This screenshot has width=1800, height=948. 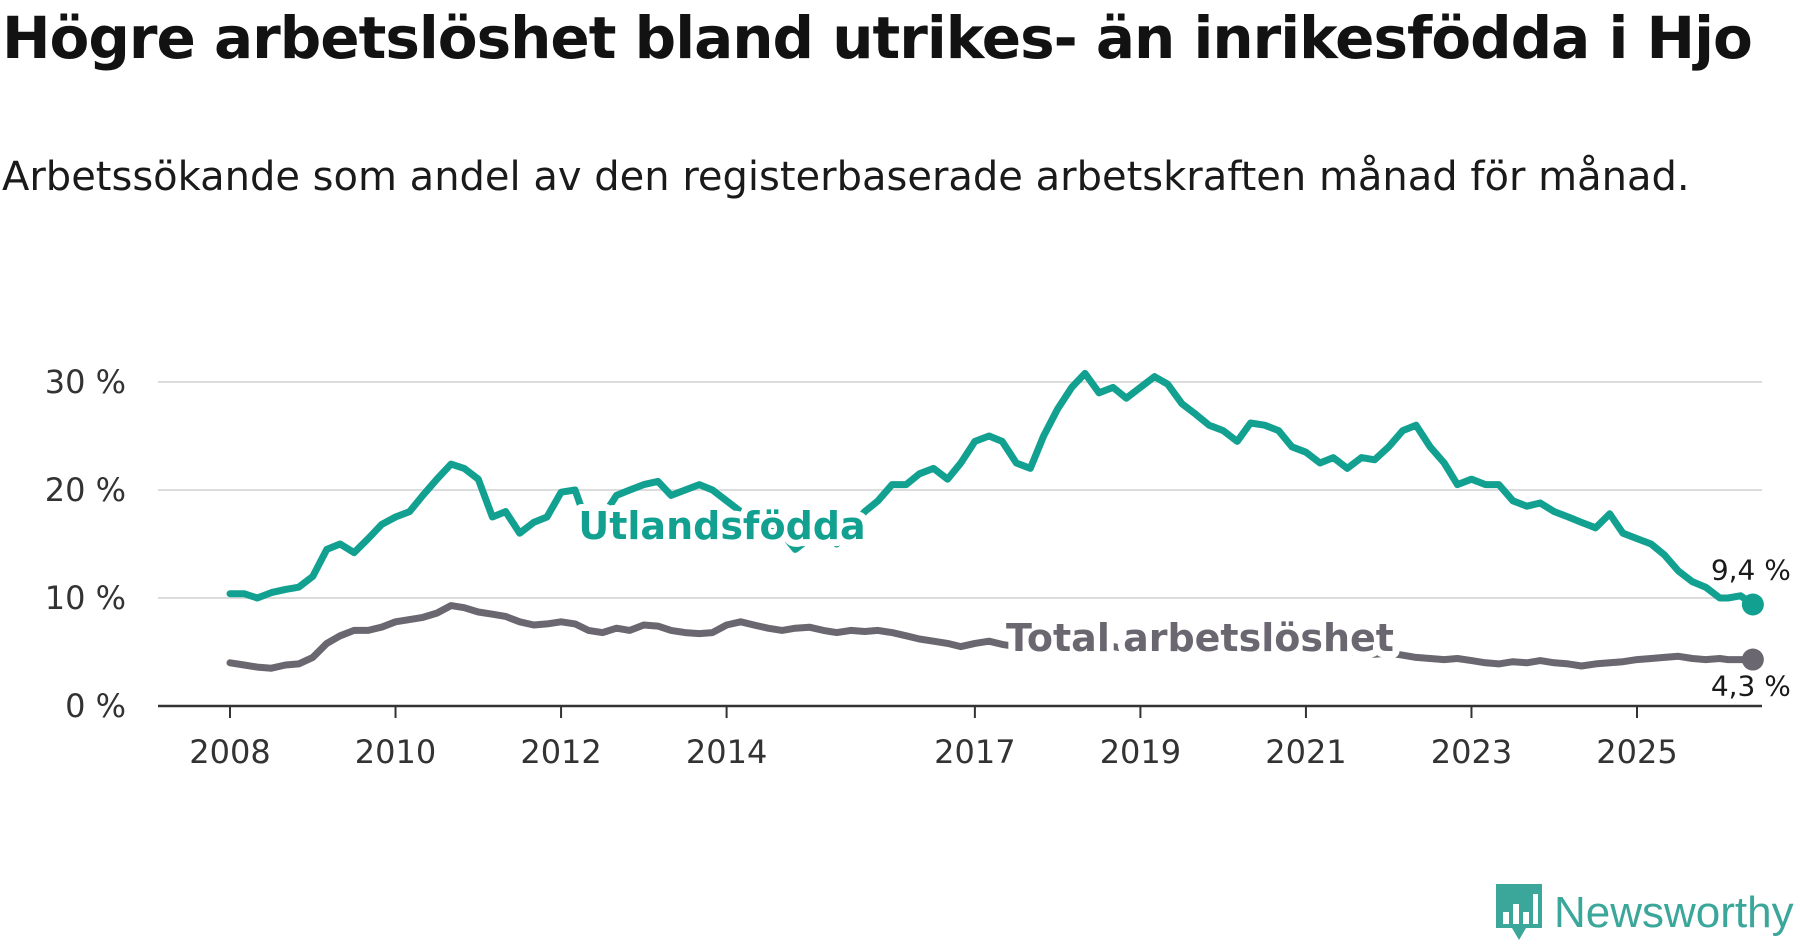 I want to click on y-tick-label: 30 %, so click(x=85, y=382).